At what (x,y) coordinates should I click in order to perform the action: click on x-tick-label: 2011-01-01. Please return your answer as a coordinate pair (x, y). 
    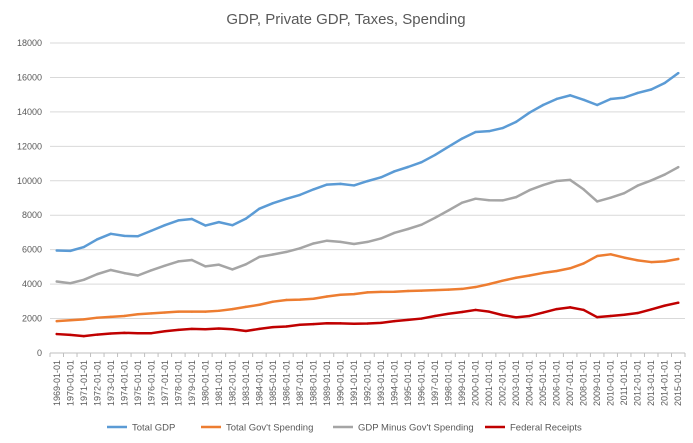
    Looking at the image, I should click on (624, 382).